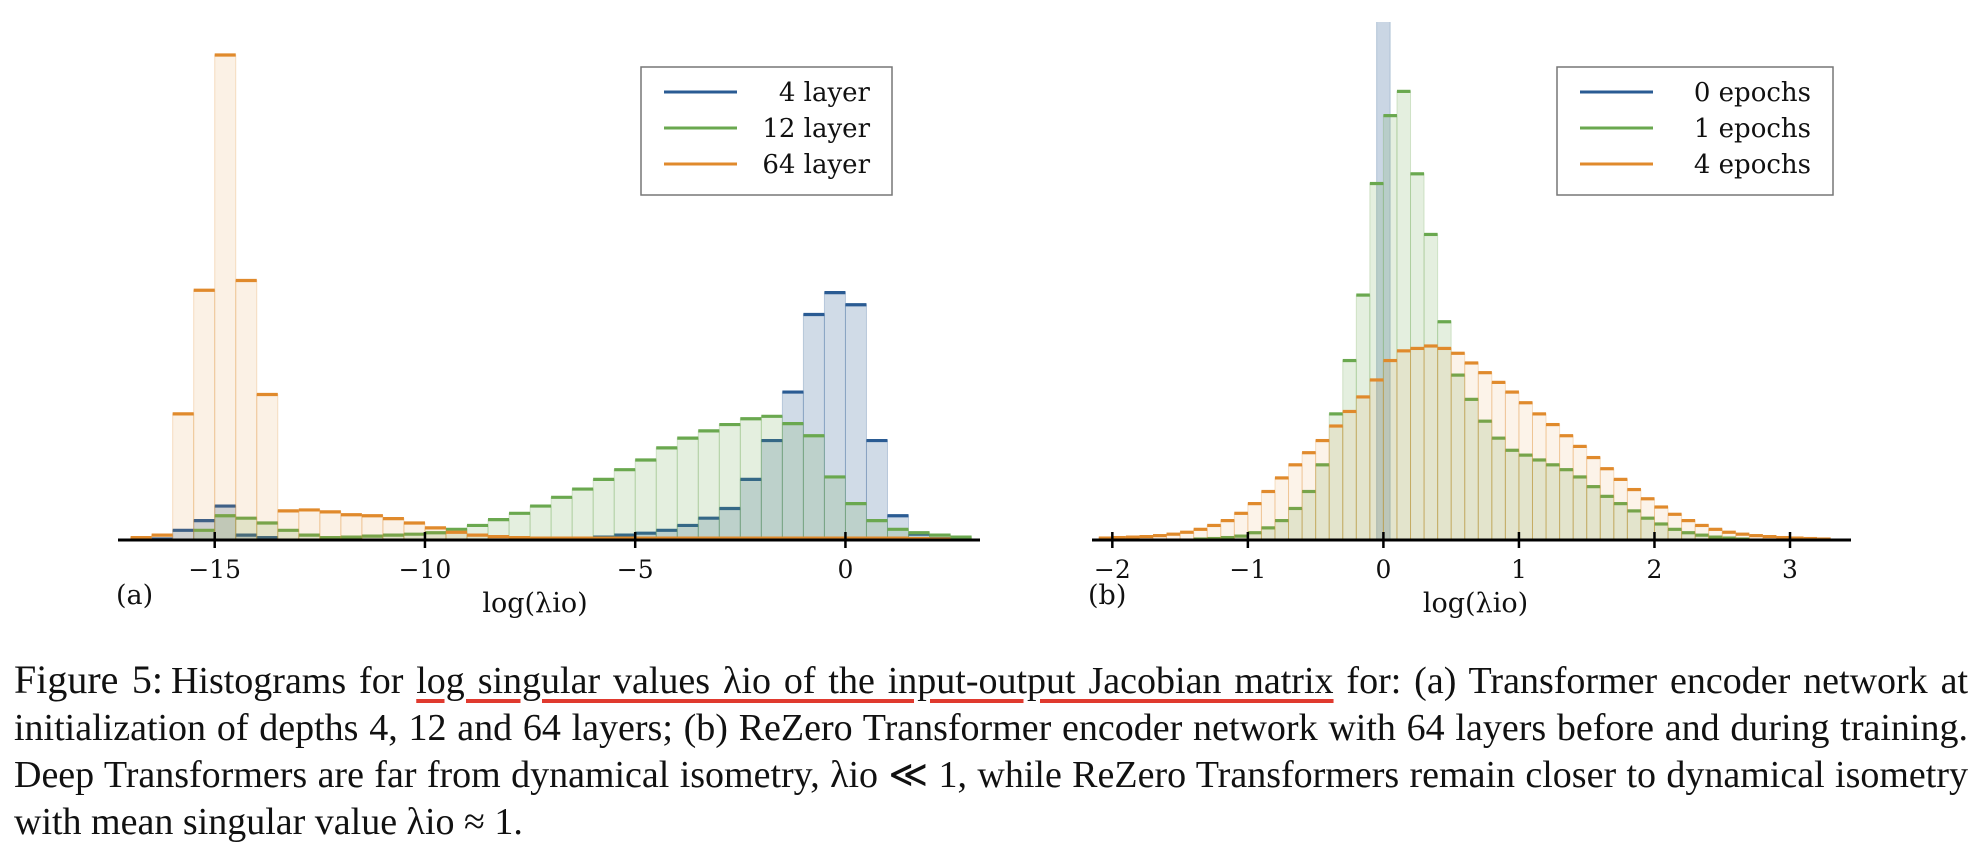 Image resolution: width=1982 pixels, height=862 pixels. What do you see at coordinates (293, 681) in the screenshot?
I see `caption-text-before: Histograms for` at bounding box center [293, 681].